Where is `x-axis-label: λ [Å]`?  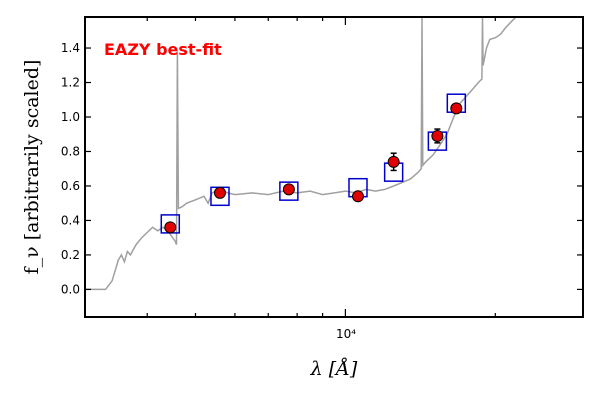 x-axis-label: λ [Å] is located at coordinates (334, 369).